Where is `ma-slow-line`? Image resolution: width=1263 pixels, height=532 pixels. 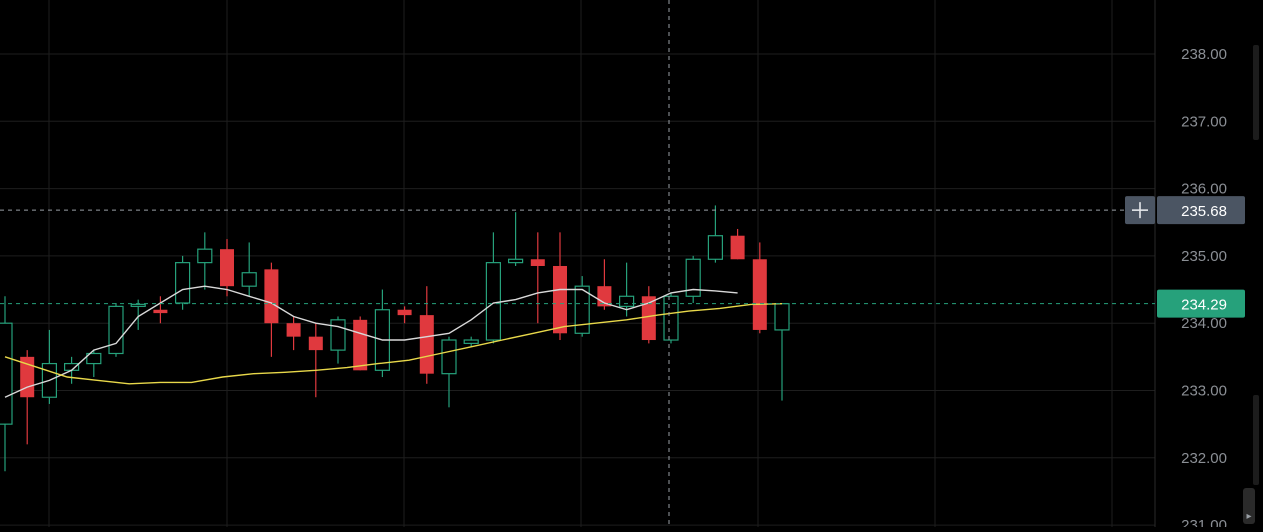
ma-slow-line is located at coordinates (393, 344).